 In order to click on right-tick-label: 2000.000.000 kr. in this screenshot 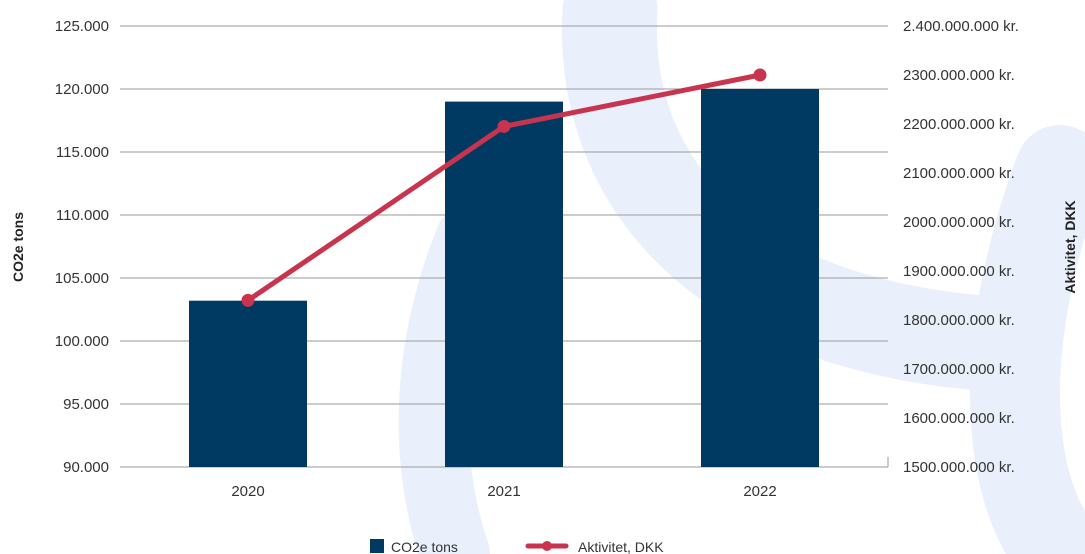, I will do `click(959, 222)`.